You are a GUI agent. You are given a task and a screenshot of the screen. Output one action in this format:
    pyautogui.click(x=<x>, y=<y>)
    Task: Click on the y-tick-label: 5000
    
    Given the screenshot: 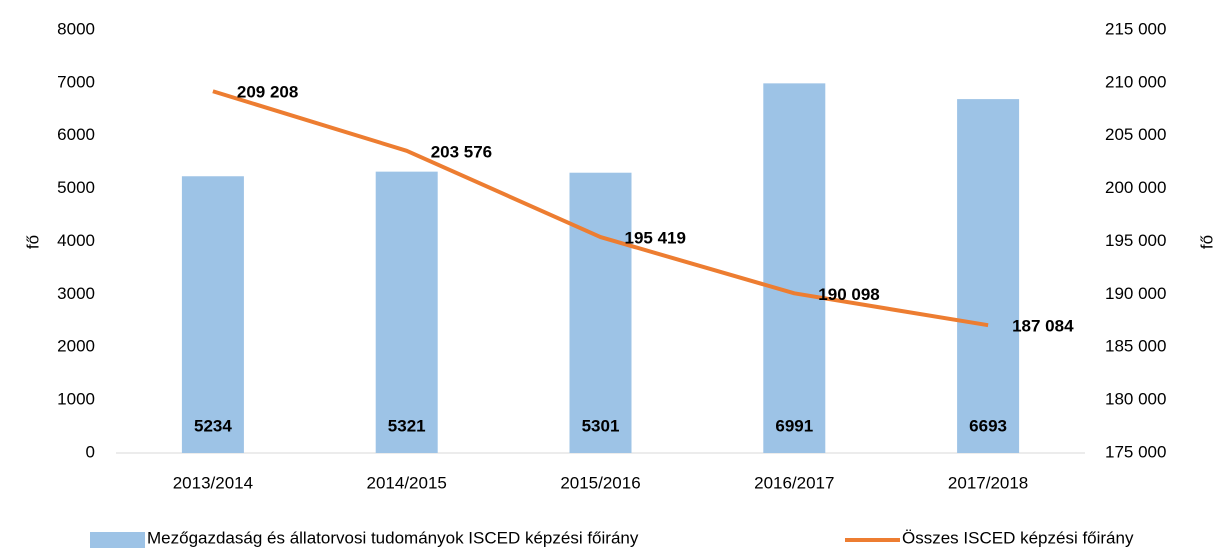 What is the action you would take?
    pyautogui.click(x=76, y=187)
    